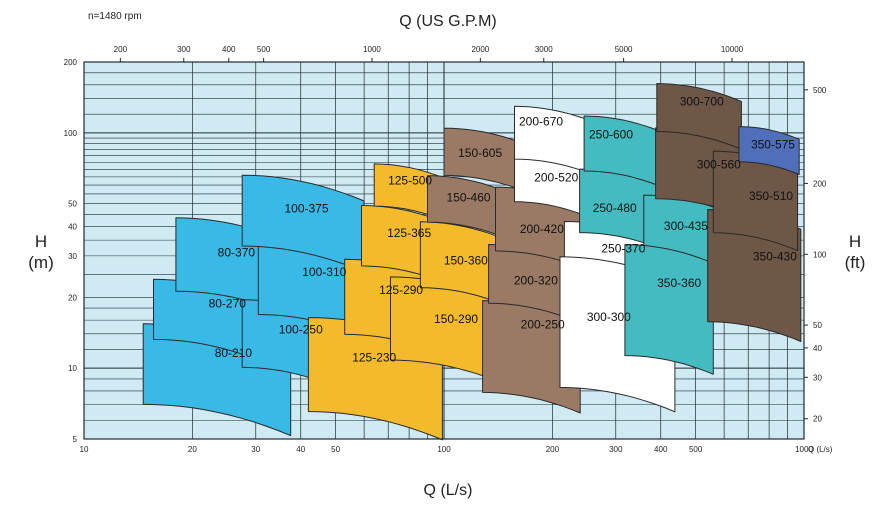 This screenshot has height=505, width=891. I want to click on region-label-150-360: 150-360, so click(466, 260).